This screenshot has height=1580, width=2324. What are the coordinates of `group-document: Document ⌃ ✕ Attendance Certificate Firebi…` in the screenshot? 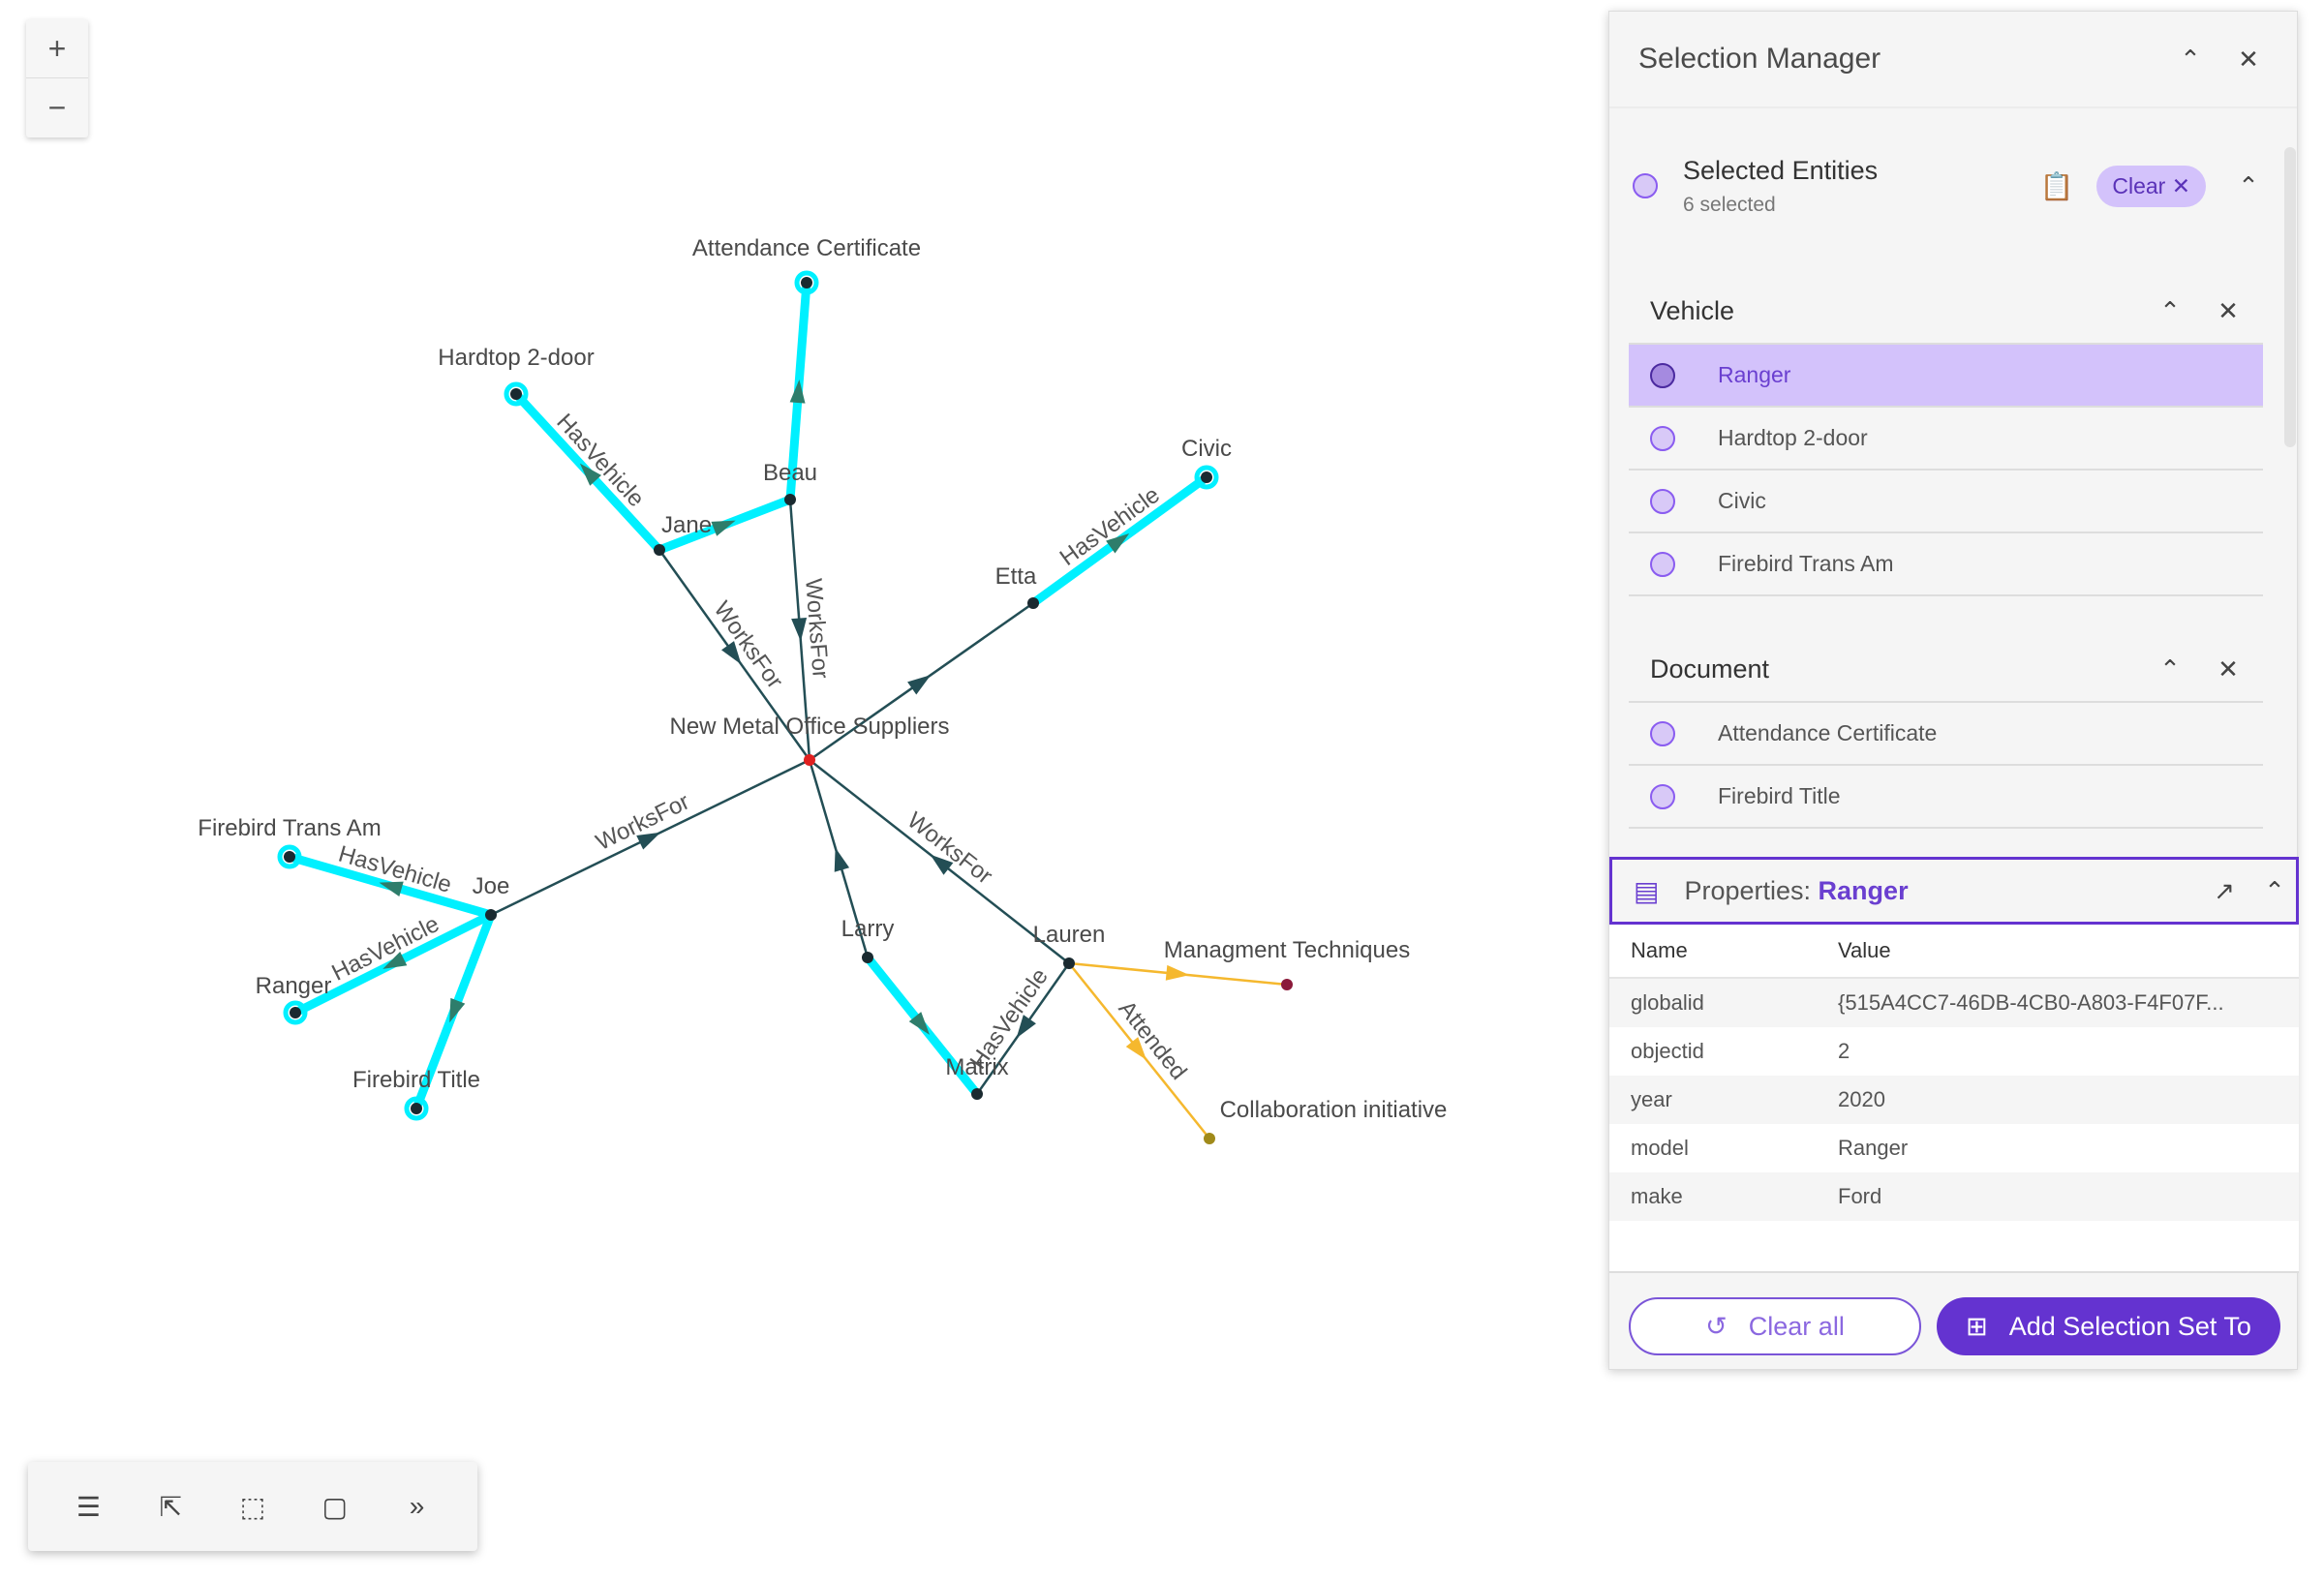 It's located at (1946, 733).